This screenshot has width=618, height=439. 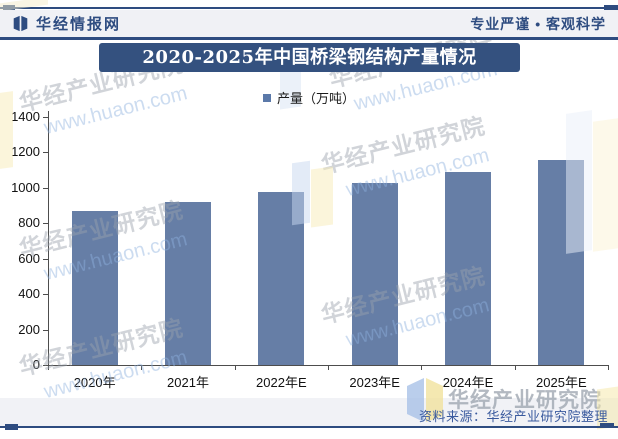 What do you see at coordinates (374, 382) in the screenshot?
I see `x-tick-label: 2023年E` at bounding box center [374, 382].